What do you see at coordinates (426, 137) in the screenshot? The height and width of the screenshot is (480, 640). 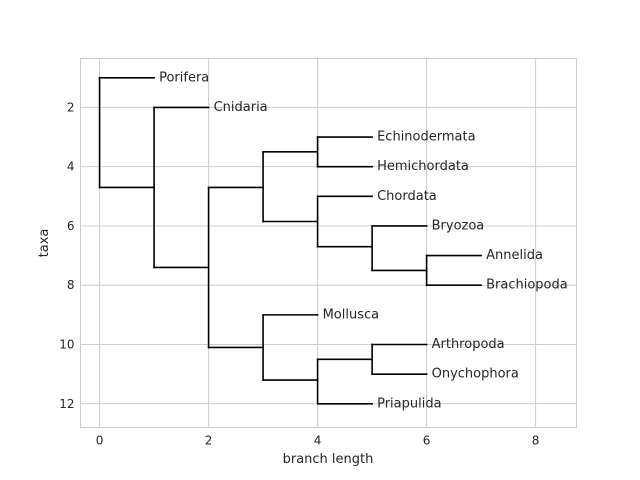 I see `leaf-label: Echinodermata` at bounding box center [426, 137].